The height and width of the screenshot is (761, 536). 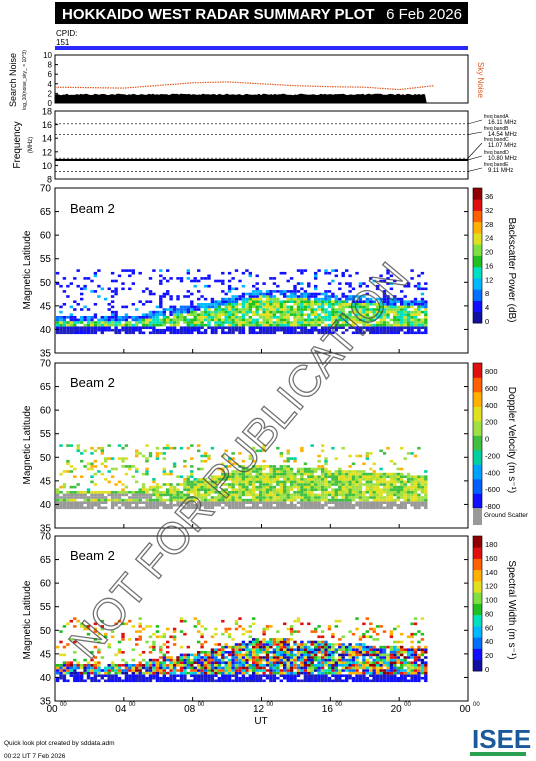 What do you see at coordinates (52, 709) in the screenshot?
I see `x-tick-label: 00` at bounding box center [52, 709].